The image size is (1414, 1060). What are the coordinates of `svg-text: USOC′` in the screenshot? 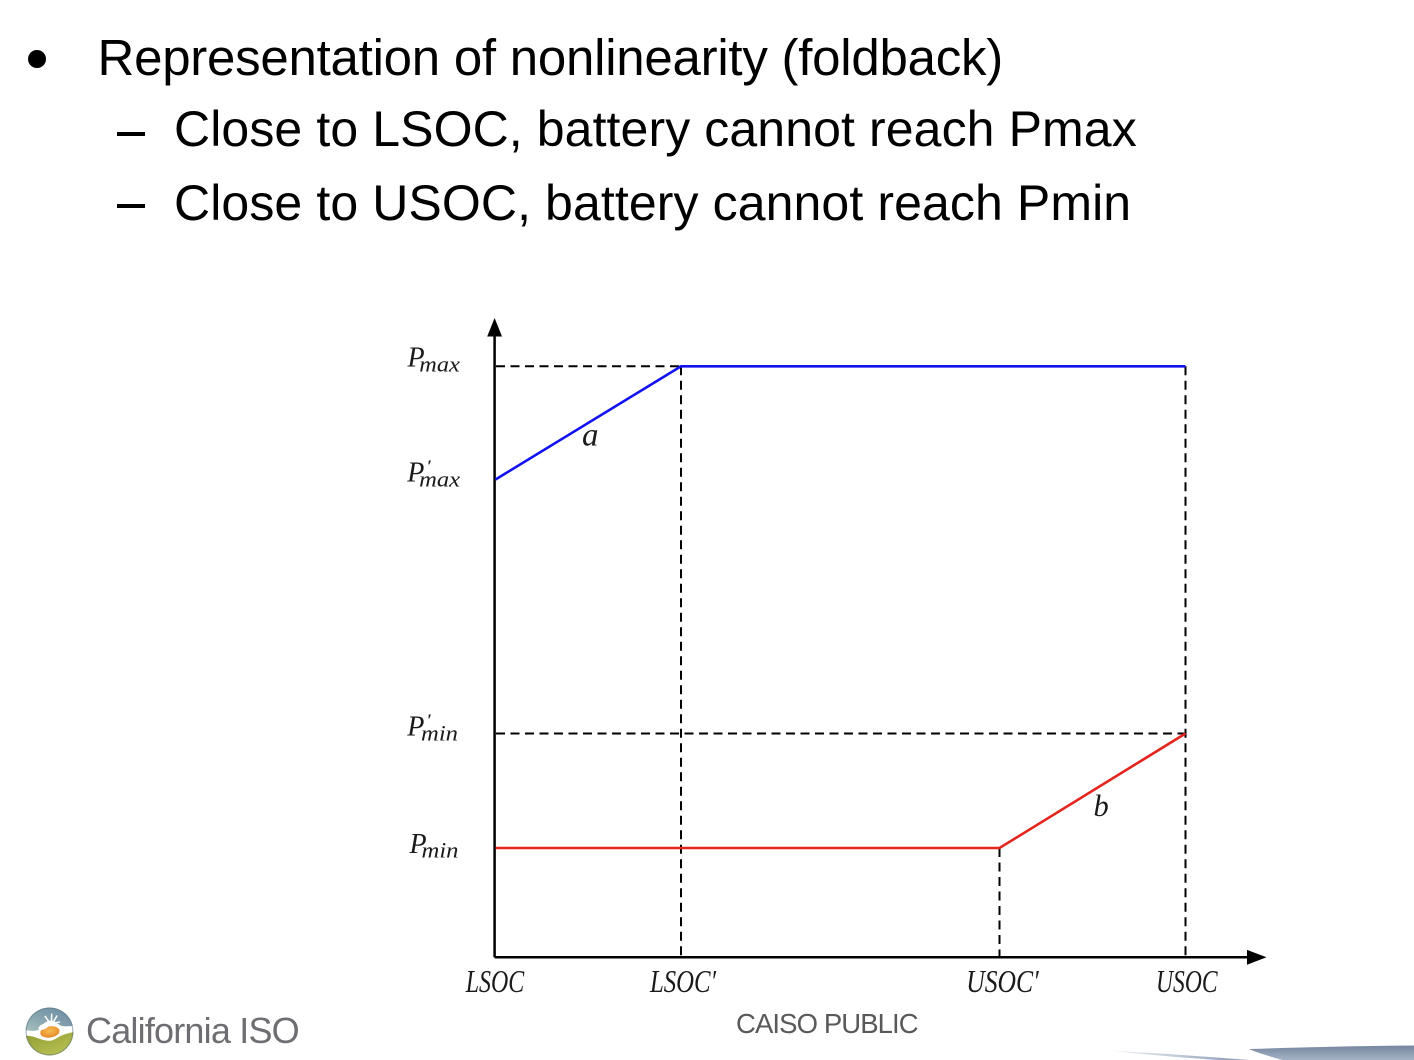 It's located at (1002, 981).